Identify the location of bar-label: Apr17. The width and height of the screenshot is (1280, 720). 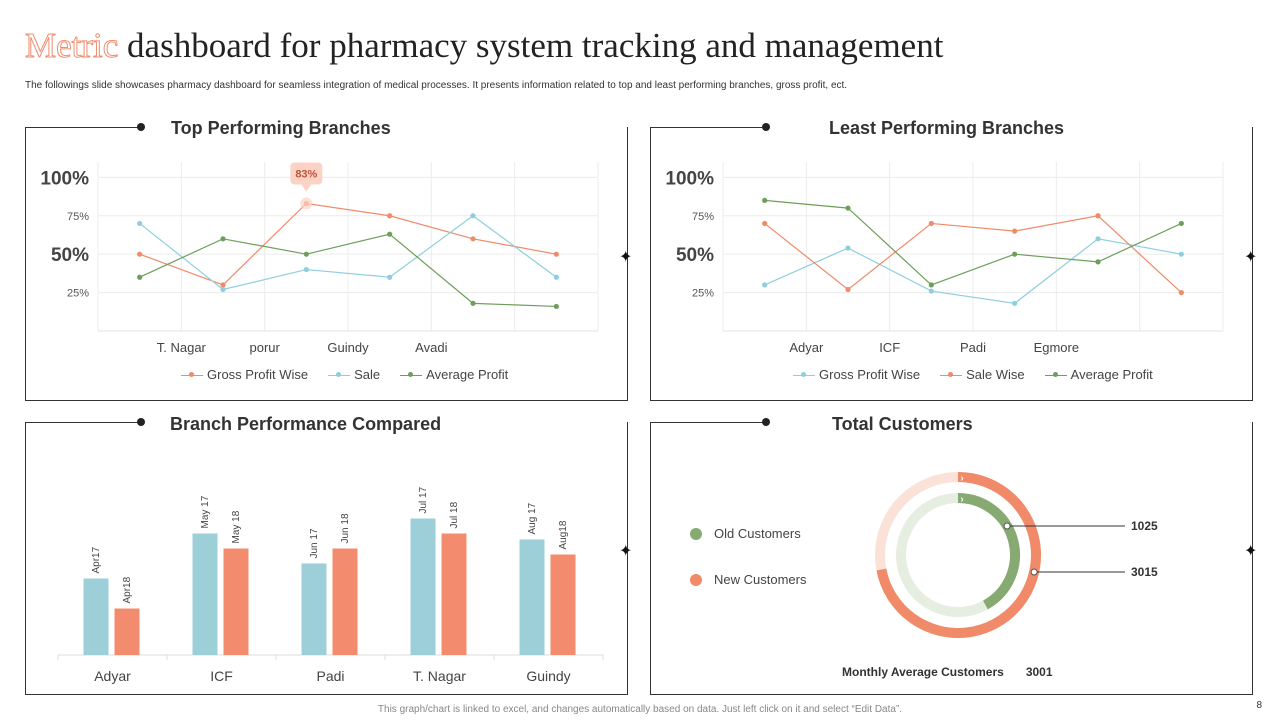
(96, 559).